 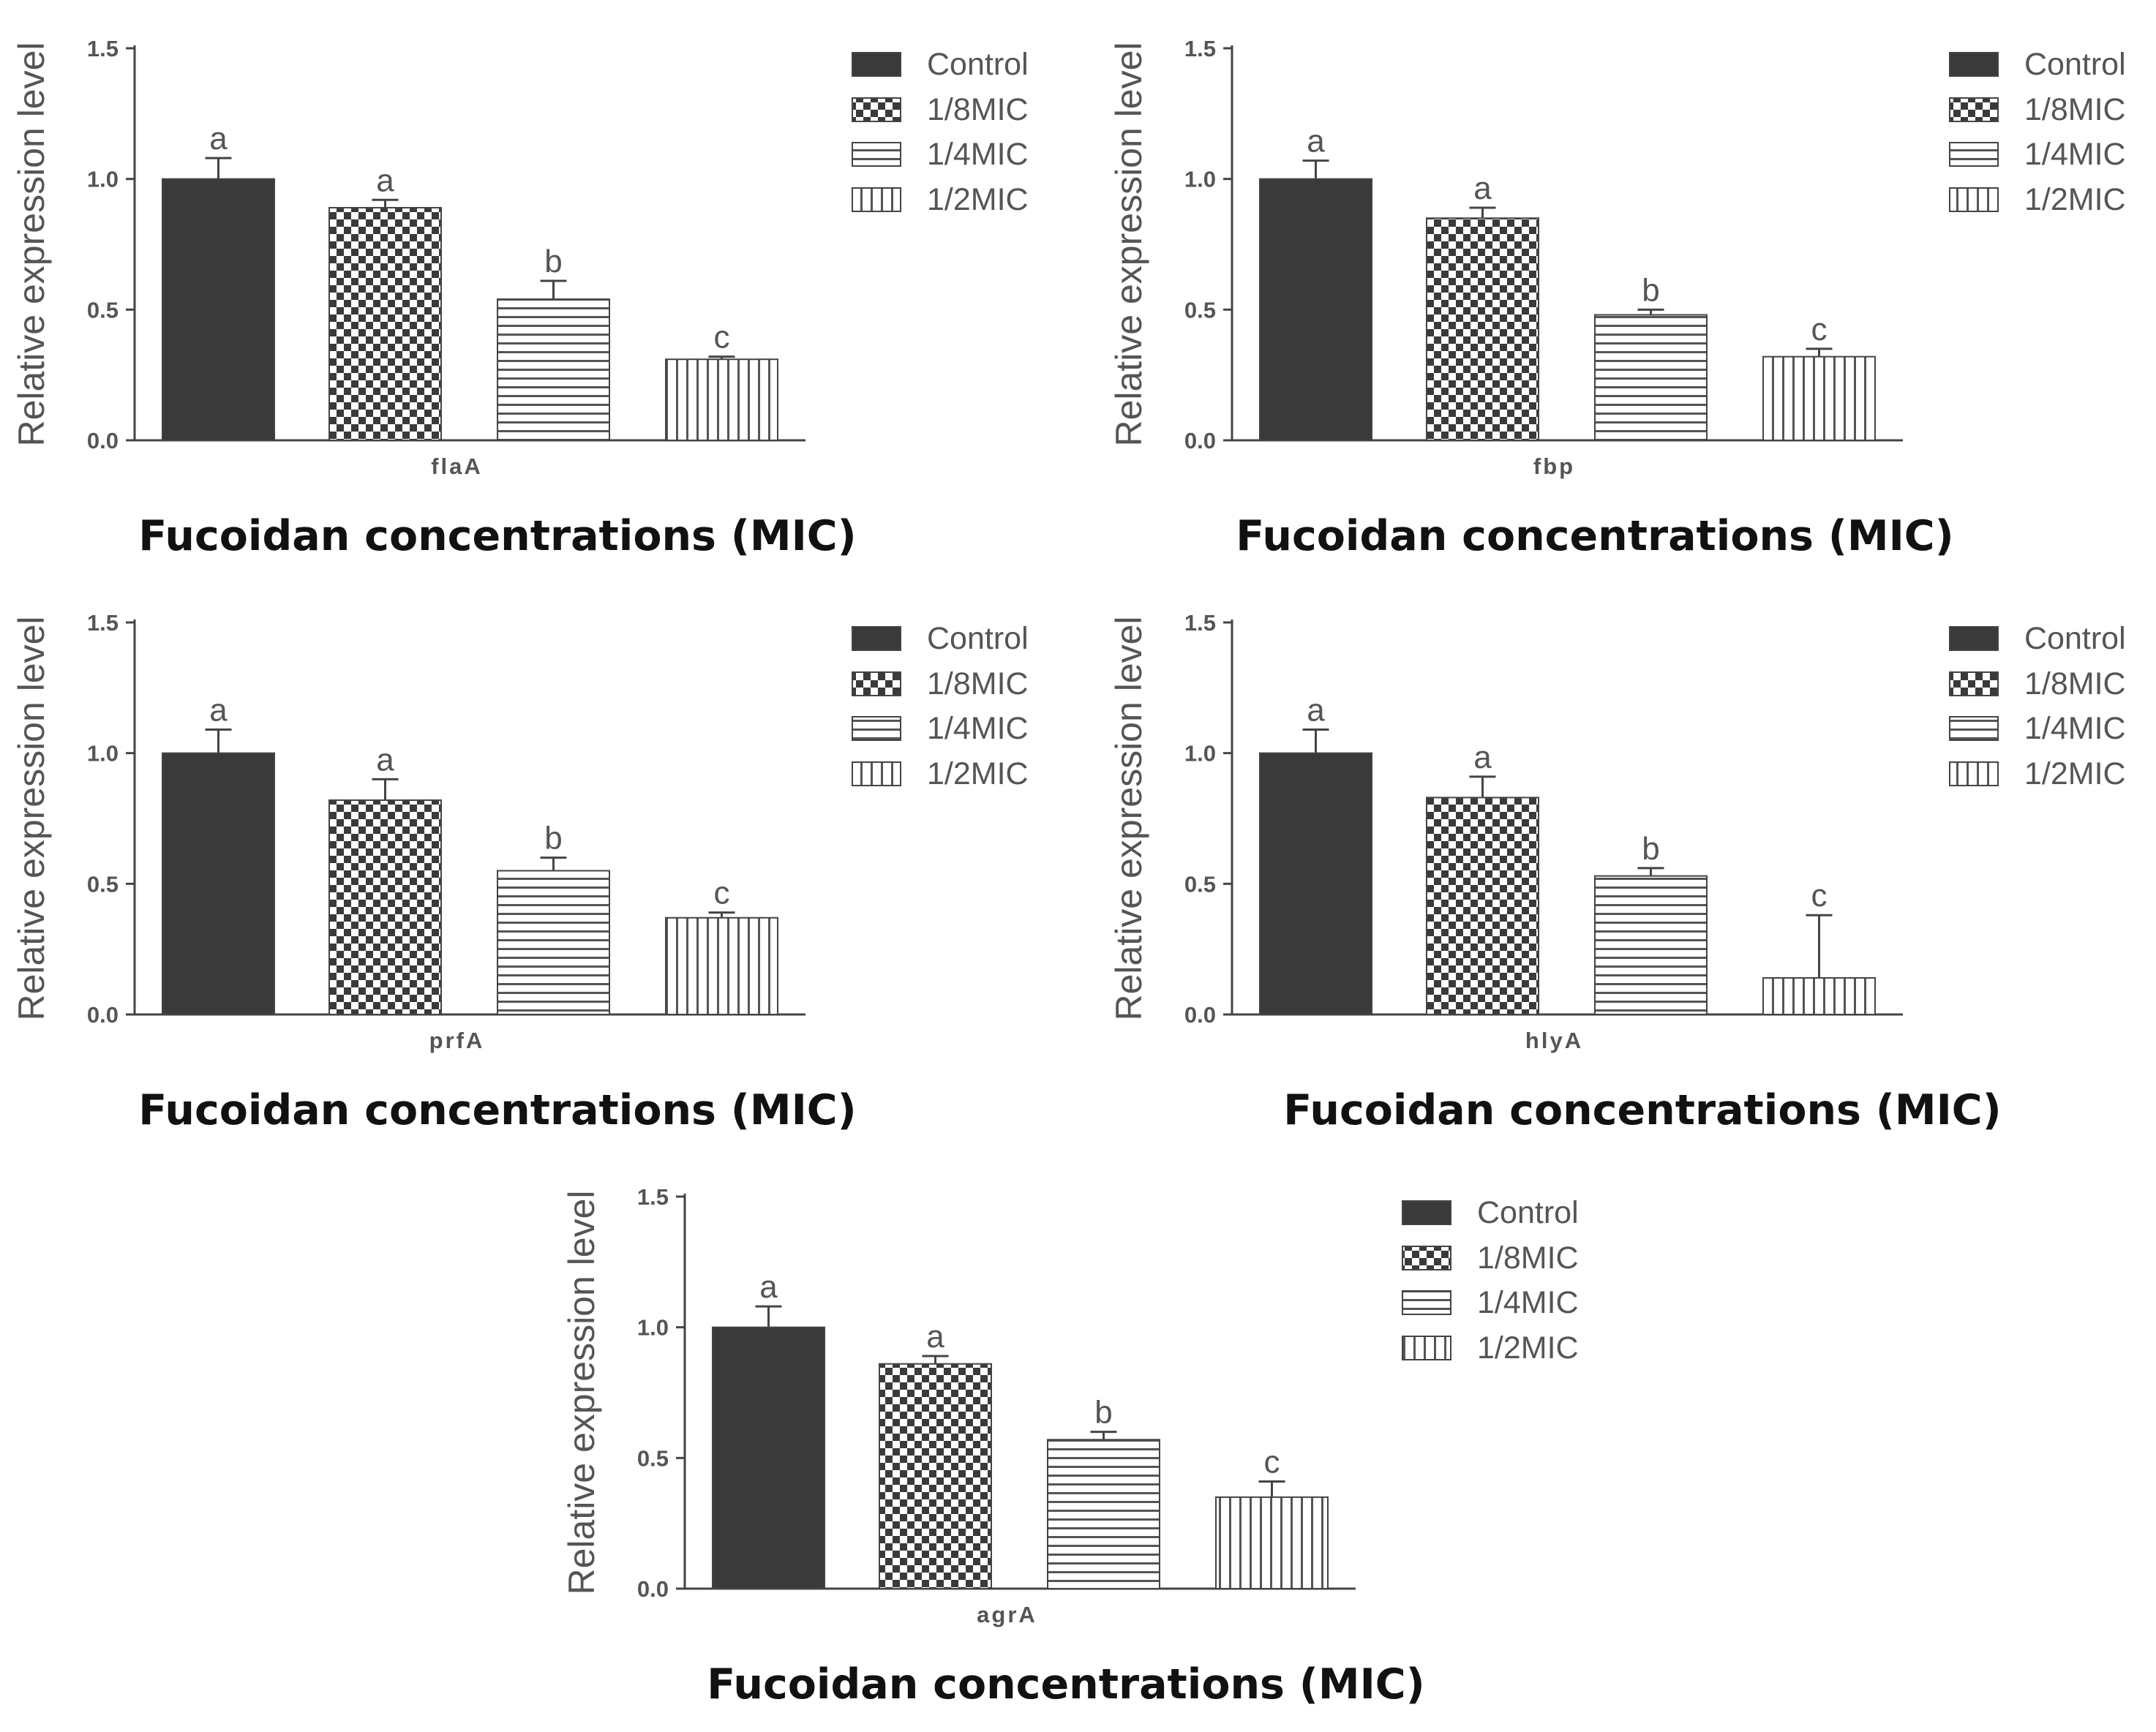 I want to click on xlabel-prfA: Fucoidan concentrations (MIC), so click(x=497, y=1110).